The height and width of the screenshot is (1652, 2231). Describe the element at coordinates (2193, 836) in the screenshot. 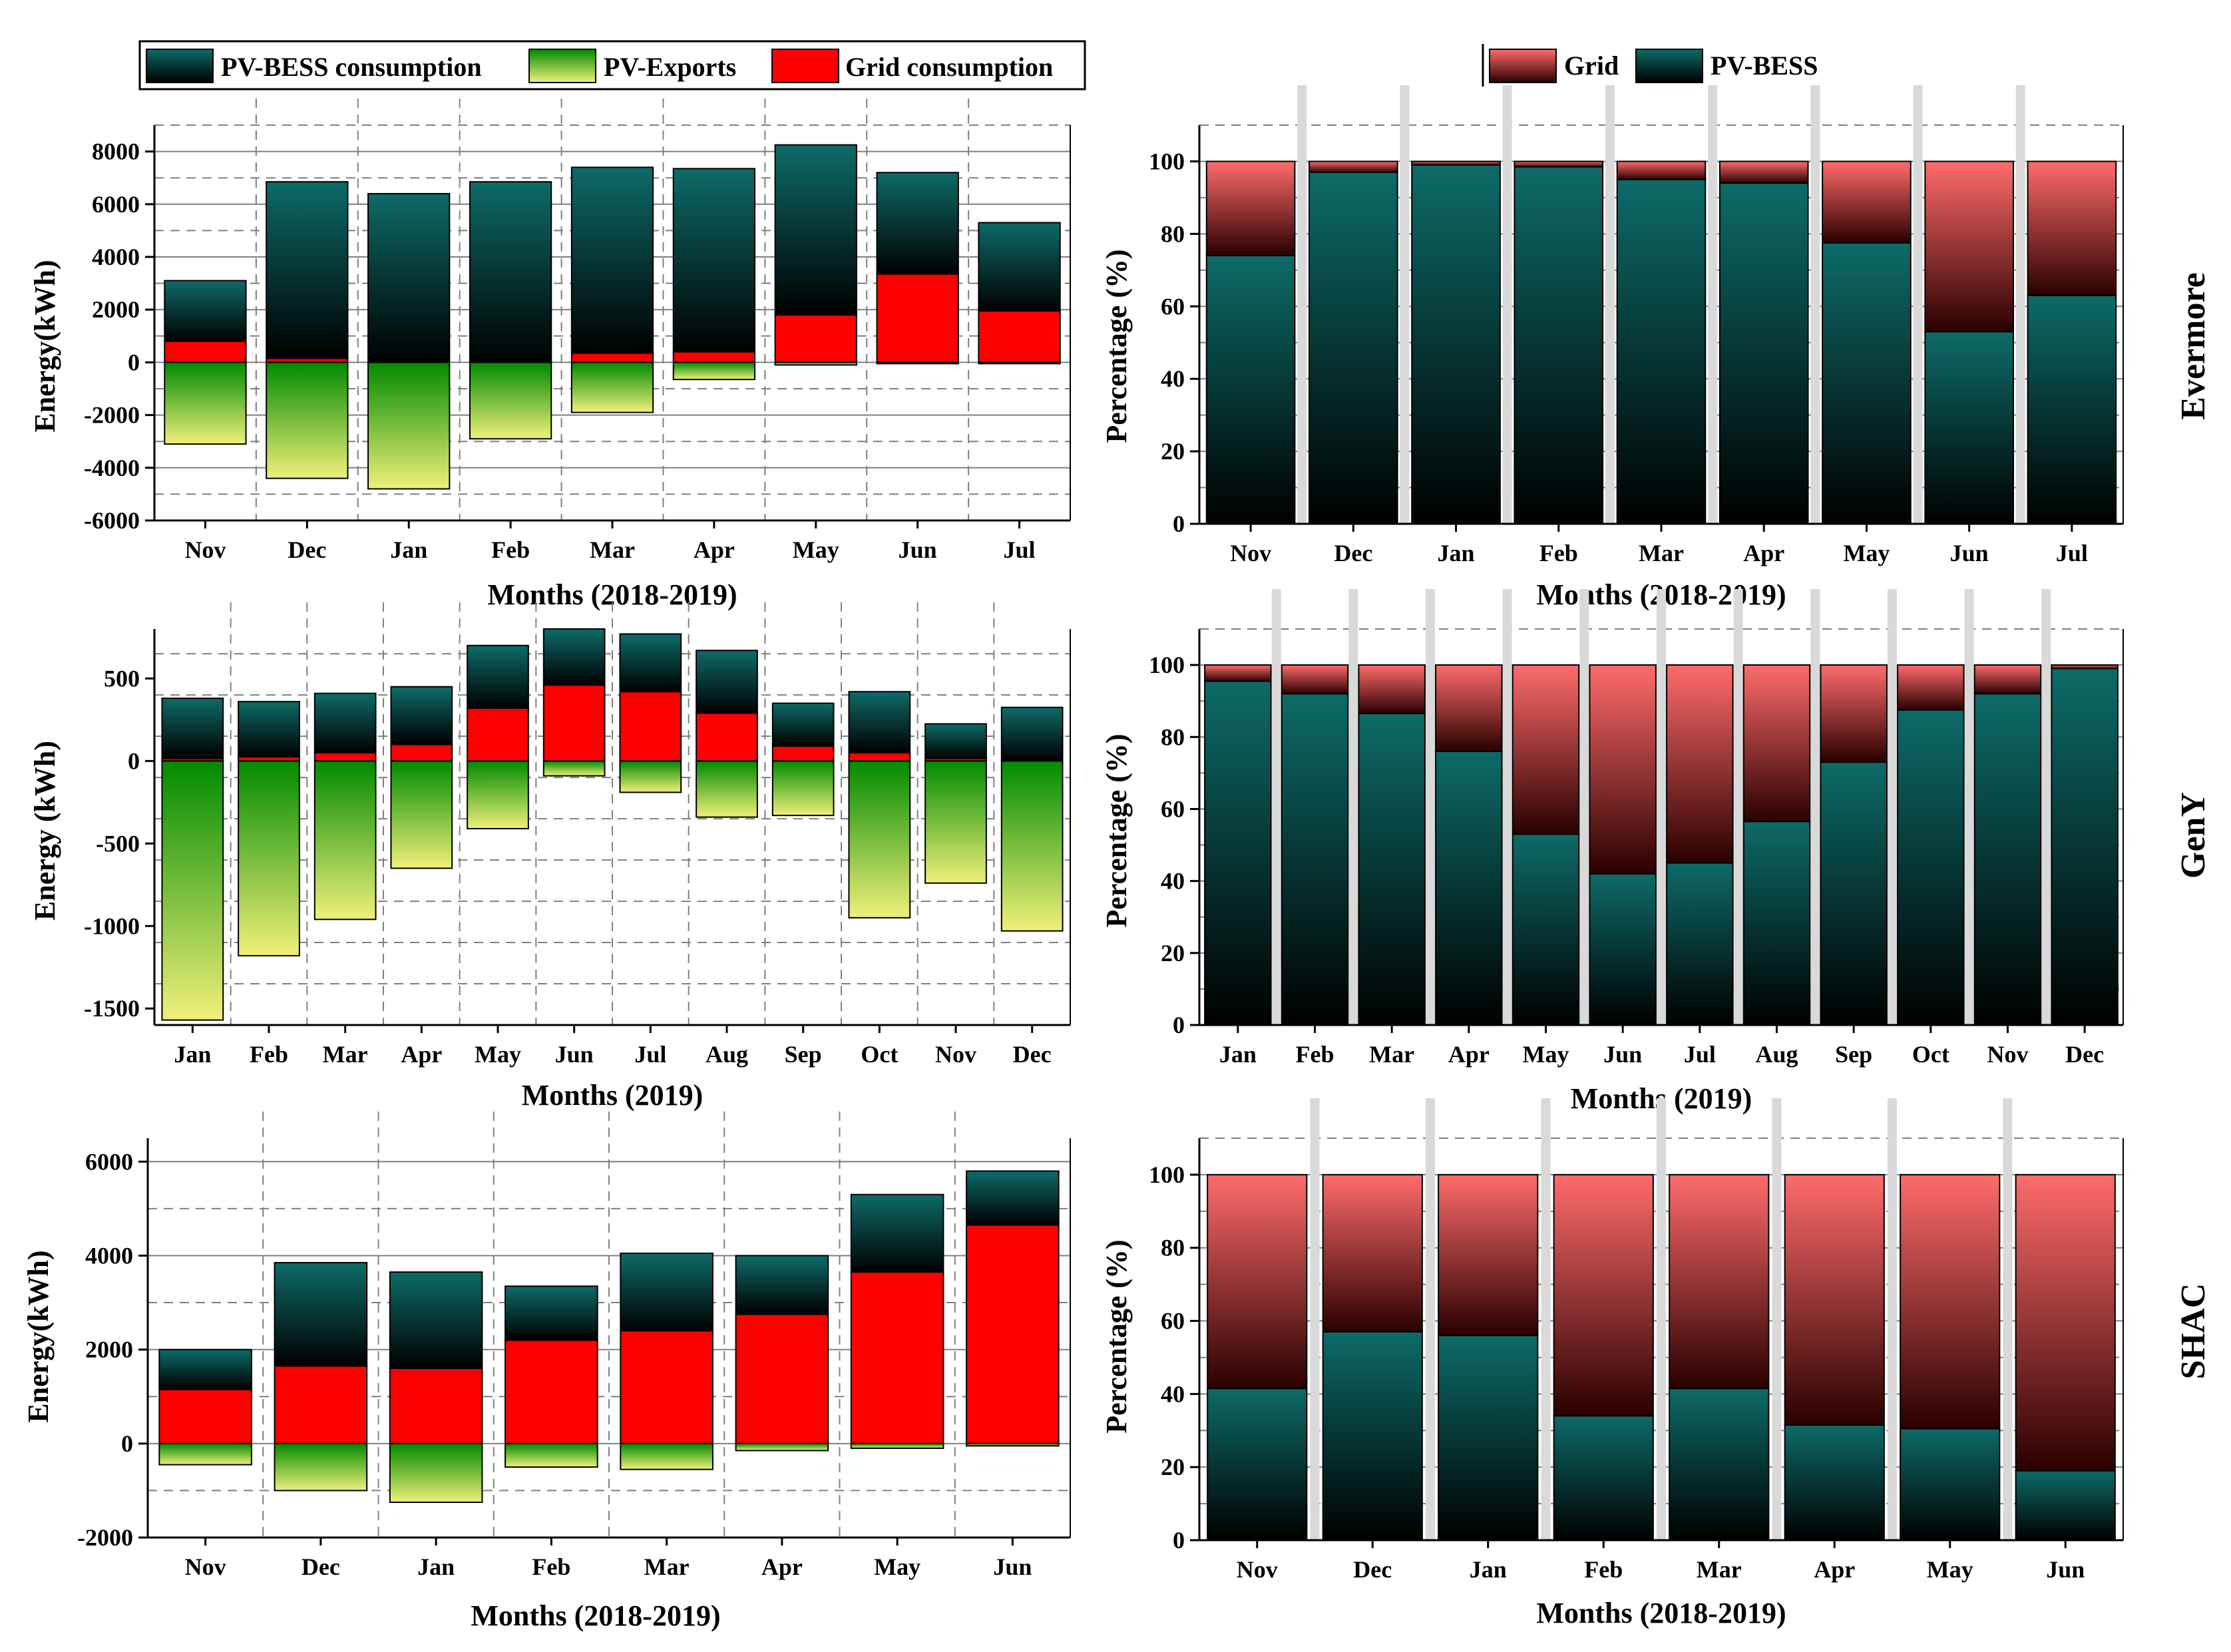

I see `row-label-geny: GenY` at that location.